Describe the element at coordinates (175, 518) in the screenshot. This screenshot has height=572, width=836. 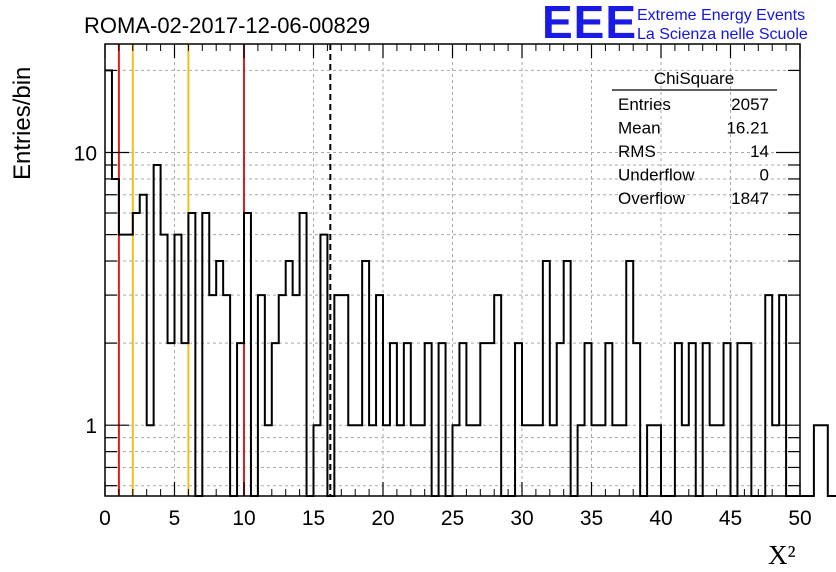
I see `x-tick-label: 5` at that location.